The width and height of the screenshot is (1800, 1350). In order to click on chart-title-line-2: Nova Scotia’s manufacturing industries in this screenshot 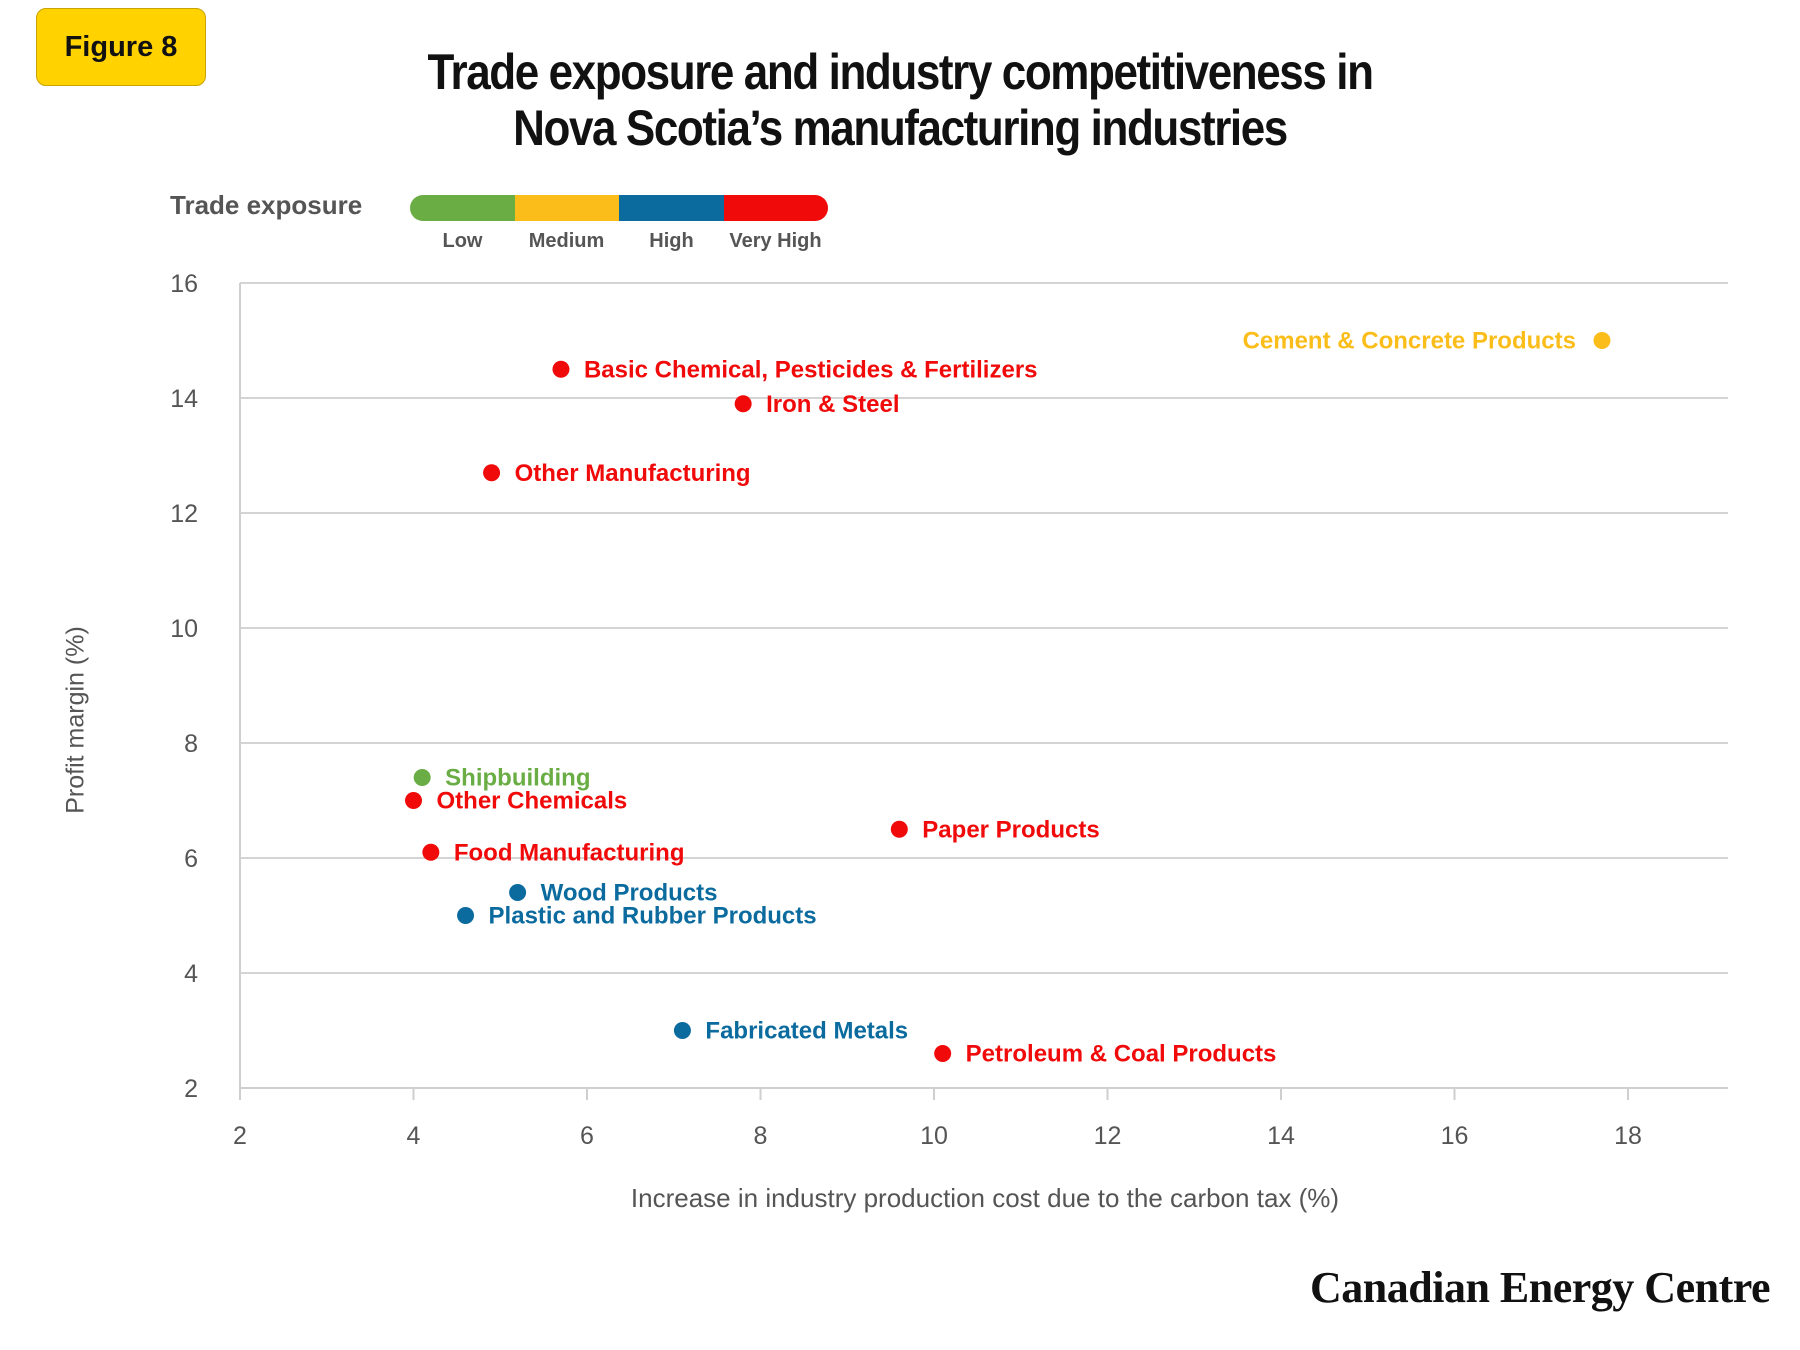, I will do `click(900, 128)`.